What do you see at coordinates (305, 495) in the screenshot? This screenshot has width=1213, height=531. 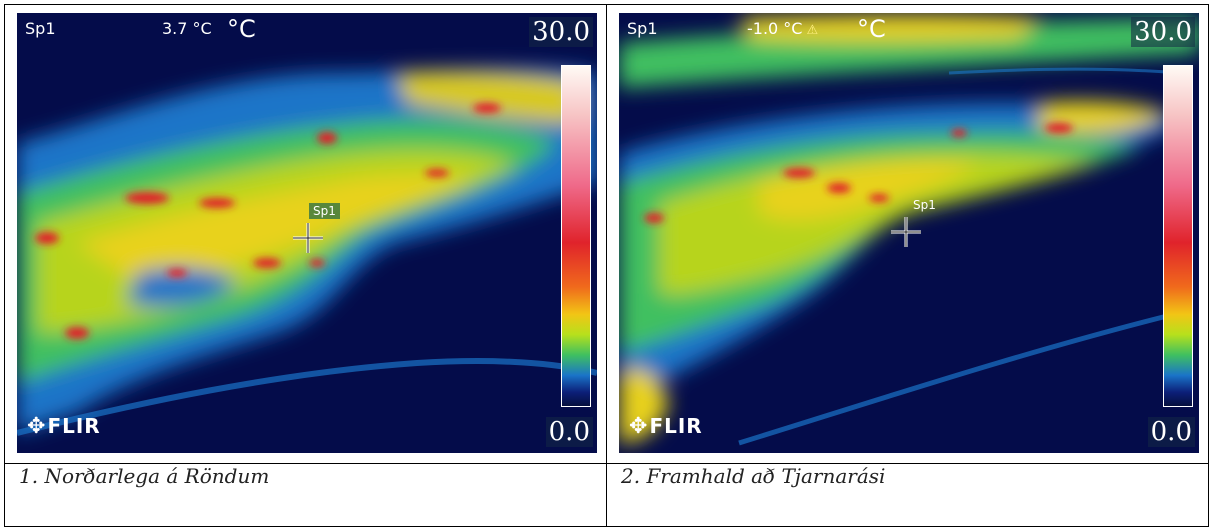 I see `caption-cell-1: 1. Norðarlega á Röndum` at bounding box center [305, 495].